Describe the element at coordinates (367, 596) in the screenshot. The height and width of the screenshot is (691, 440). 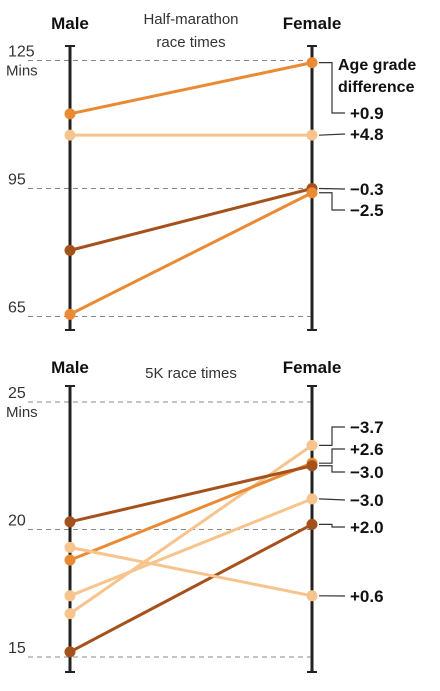
I see `difference-label: +0.6` at that location.